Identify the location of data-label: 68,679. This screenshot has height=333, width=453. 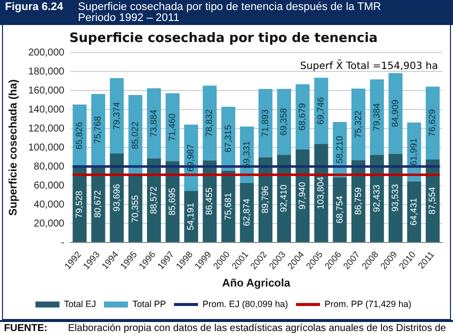
(302, 117).